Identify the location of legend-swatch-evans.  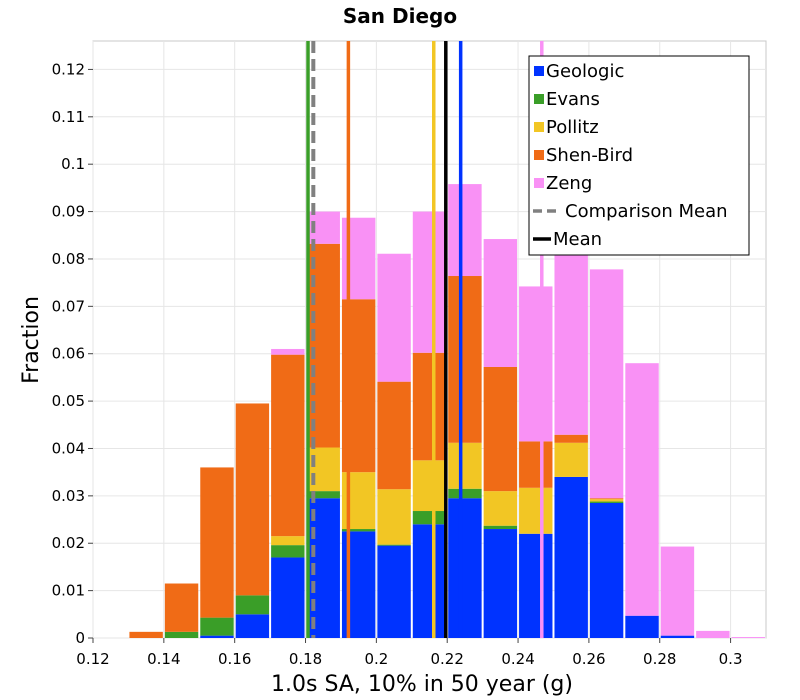
(539, 99).